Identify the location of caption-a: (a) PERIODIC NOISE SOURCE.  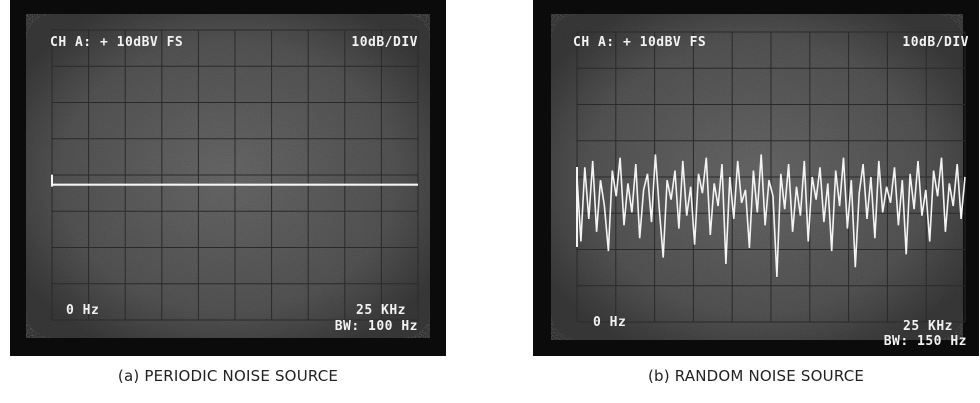
(228, 376).